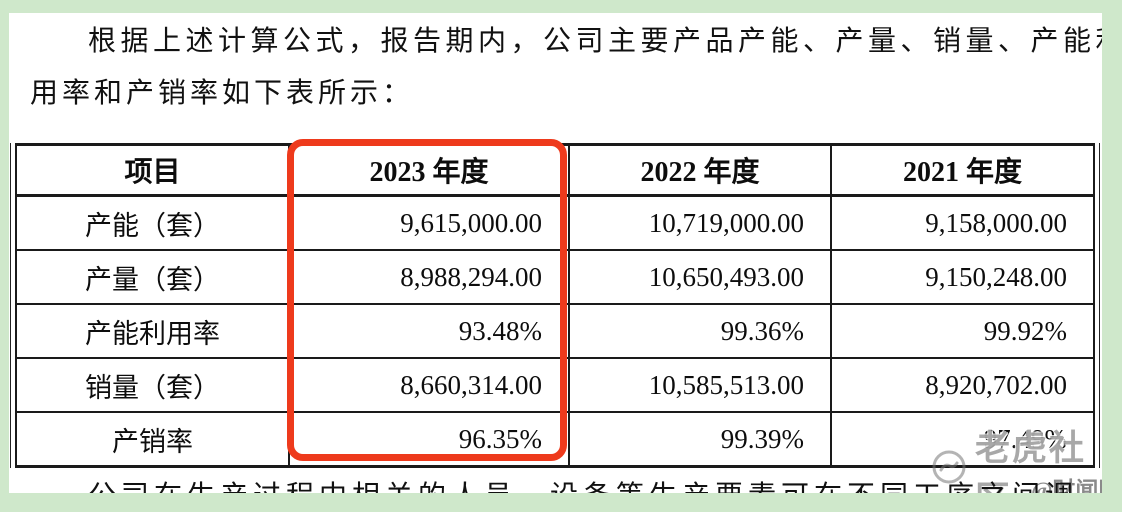  I want to click on row-label: 产能利用率, so click(152, 331).